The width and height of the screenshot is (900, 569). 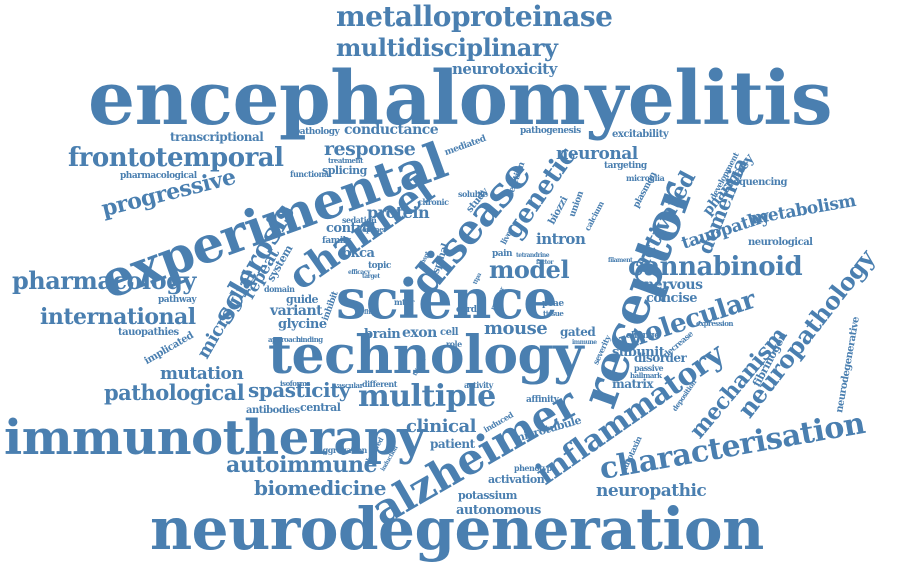 I want to click on cloud-word: cord, so click(x=466, y=310).